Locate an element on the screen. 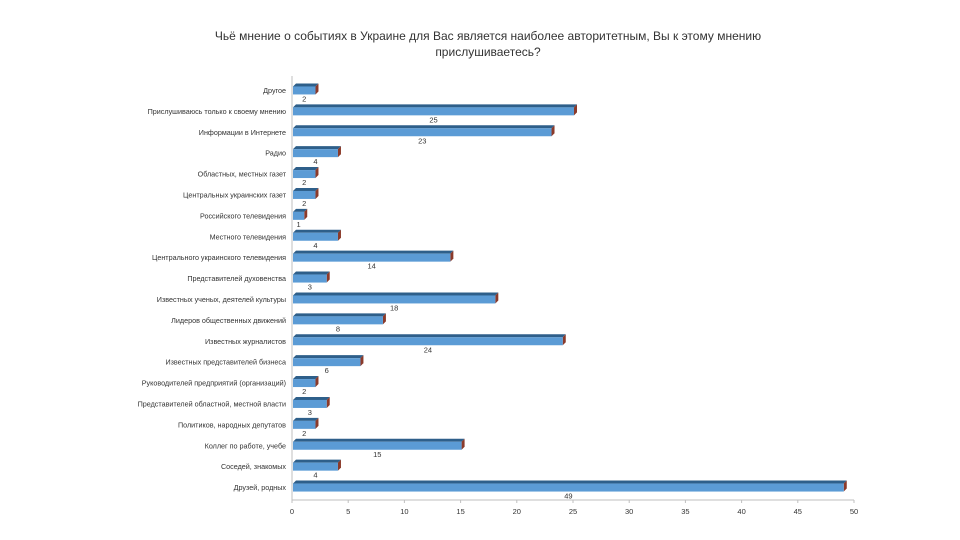  category-label: Друзей, родных is located at coordinates (260, 487).